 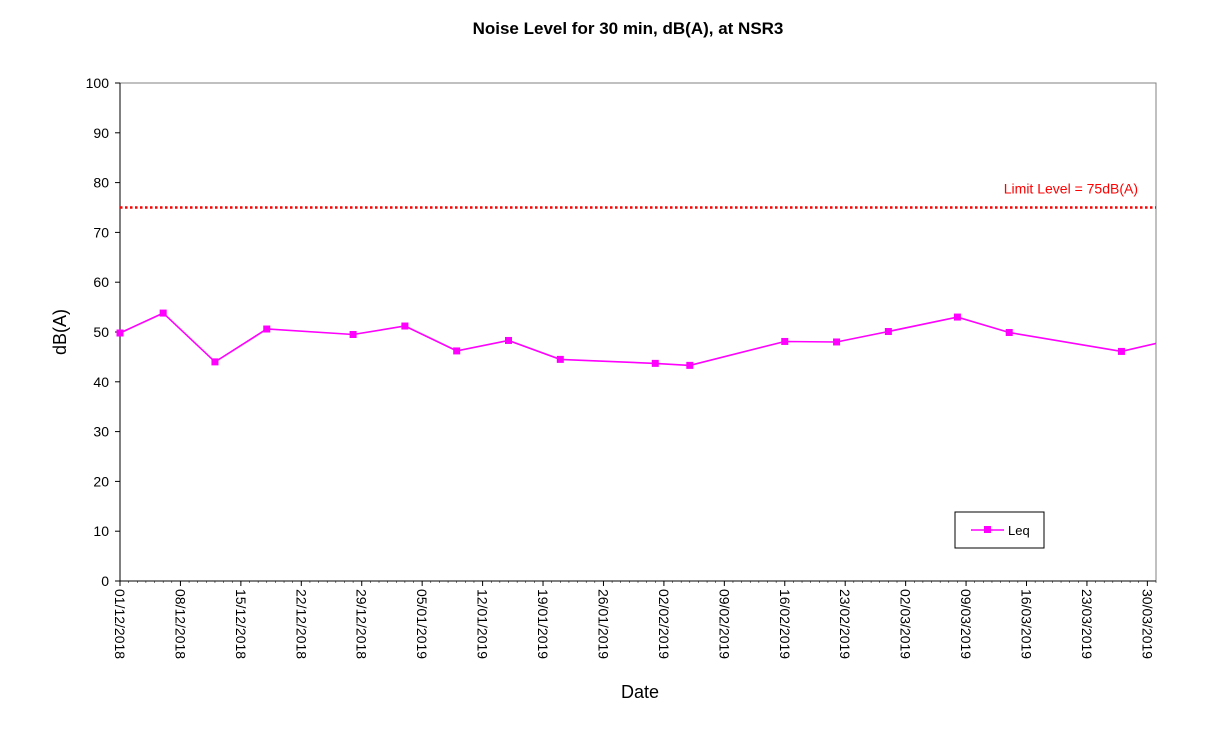 I want to click on x-tick-label: 26/01/2019, so click(x=603, y=624).